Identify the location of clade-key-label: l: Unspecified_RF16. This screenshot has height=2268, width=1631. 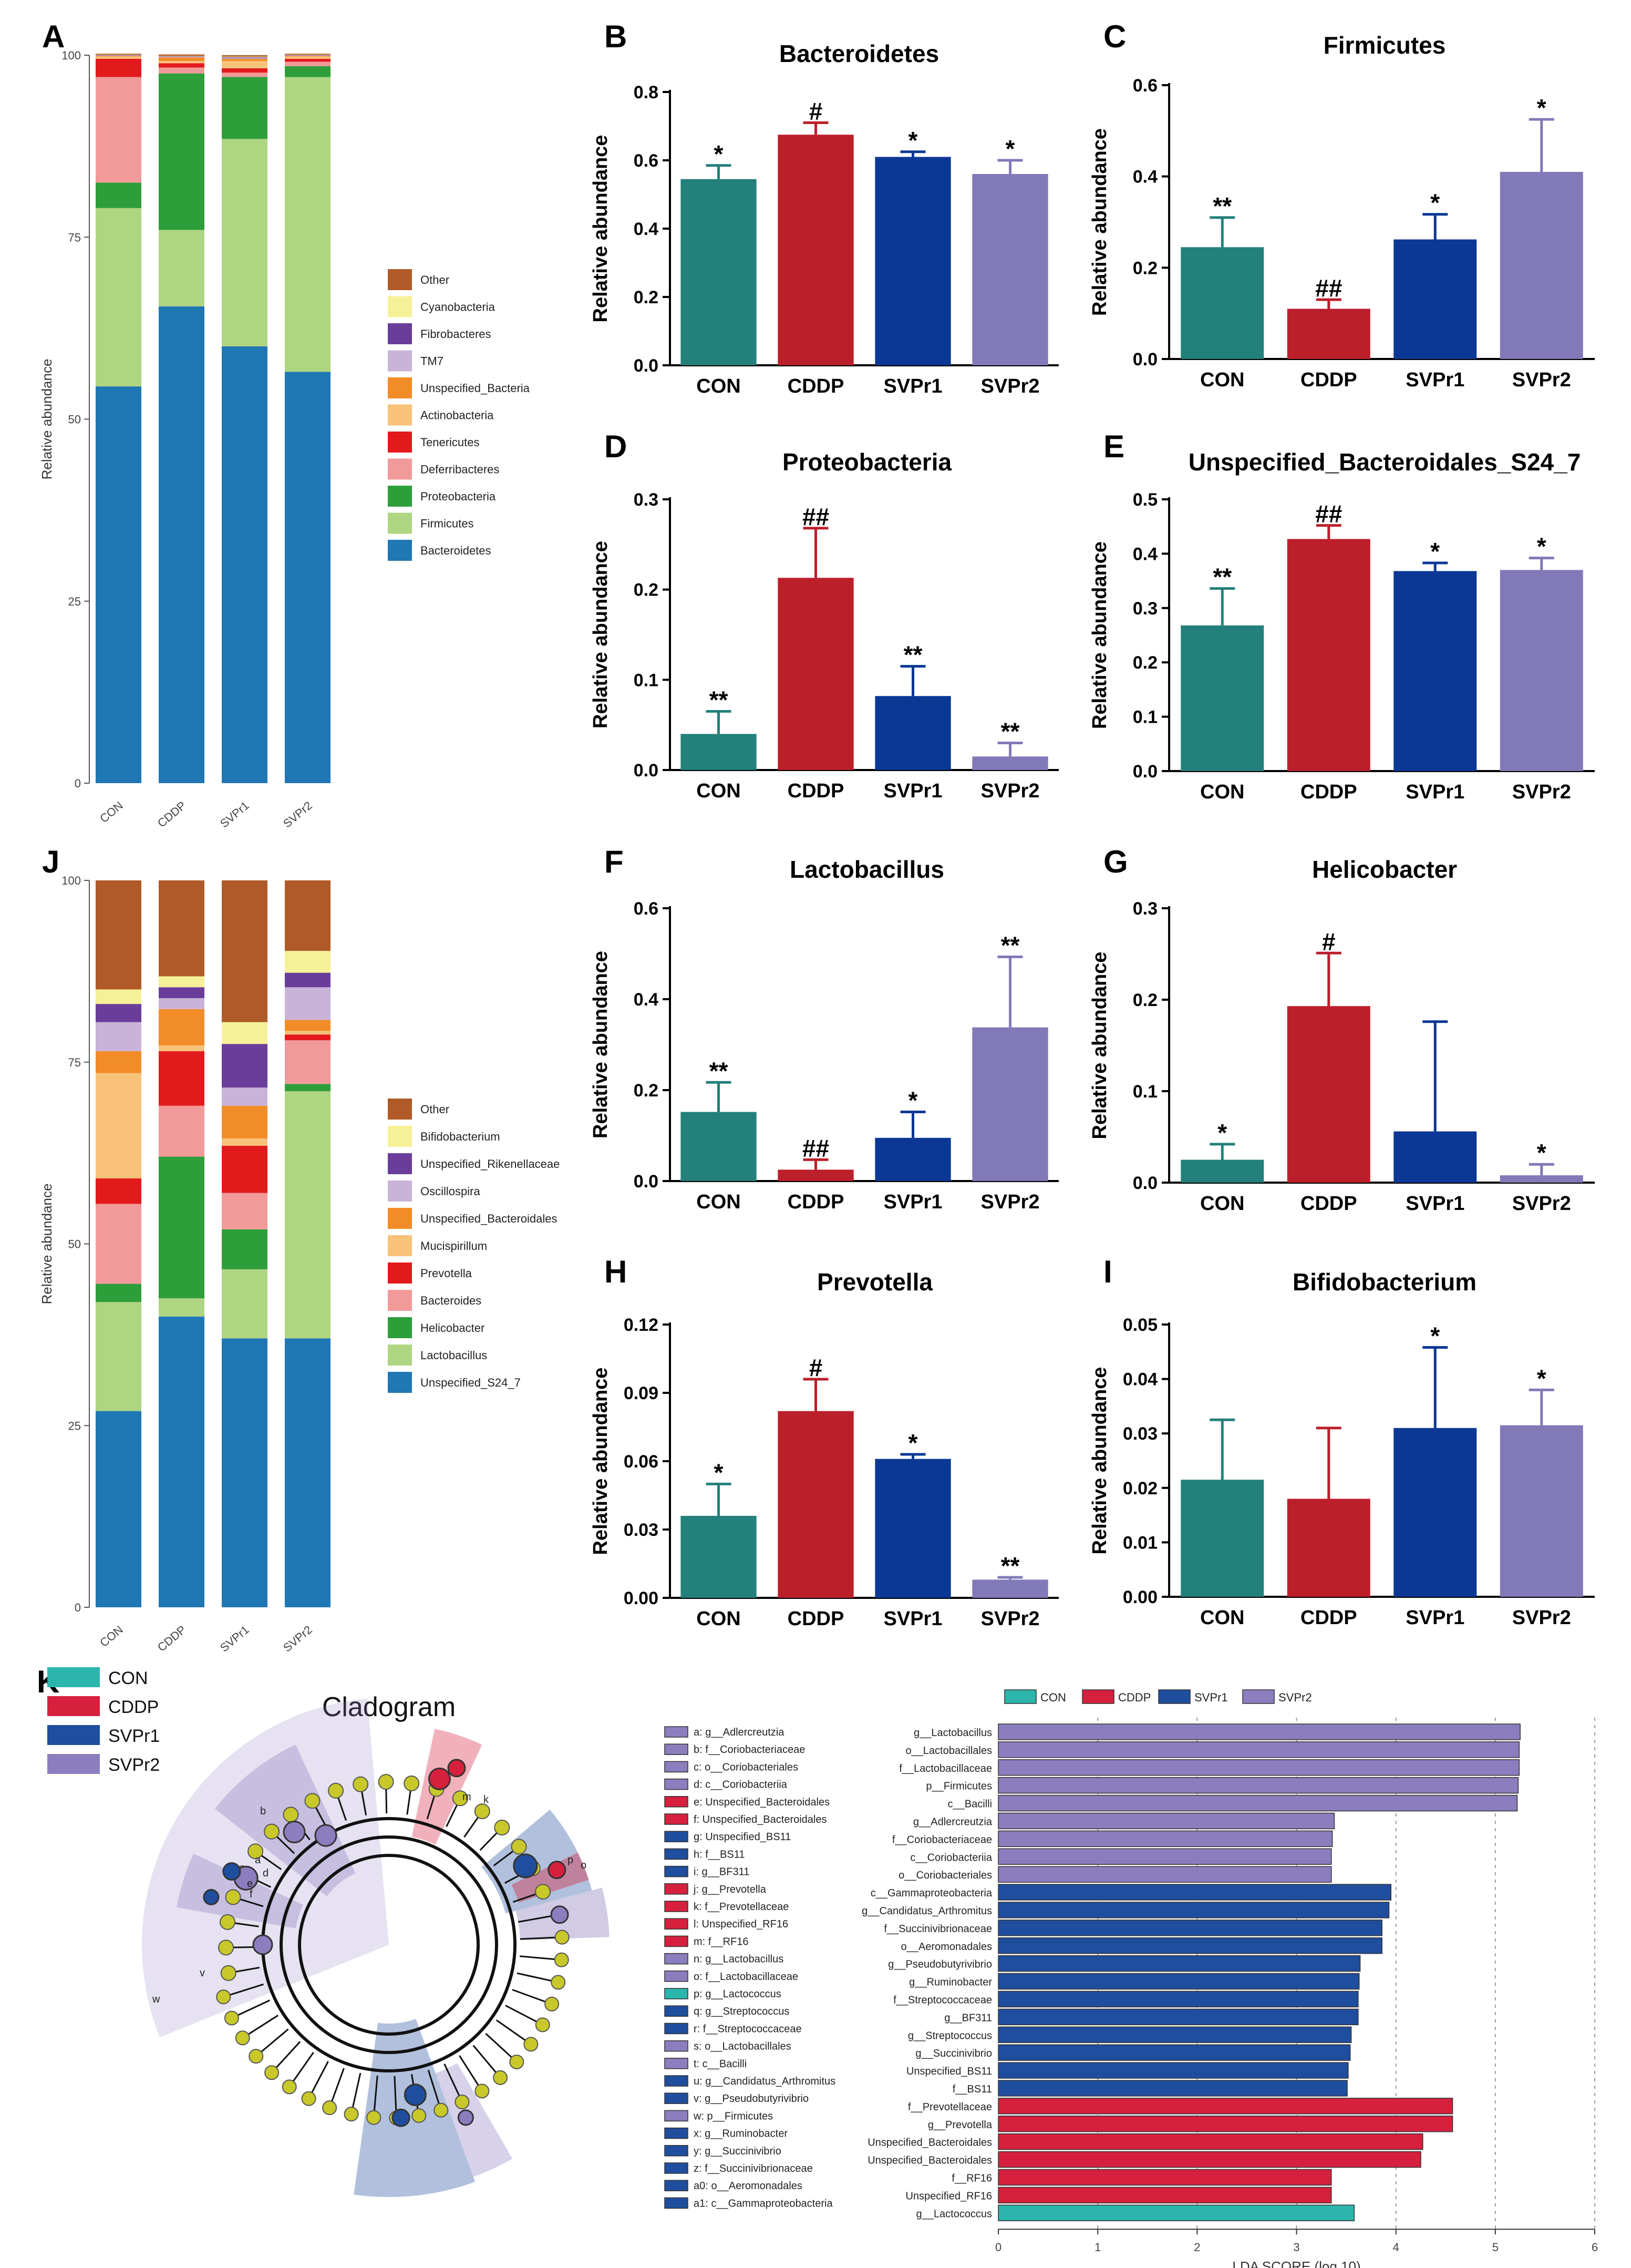
(741, 1924).